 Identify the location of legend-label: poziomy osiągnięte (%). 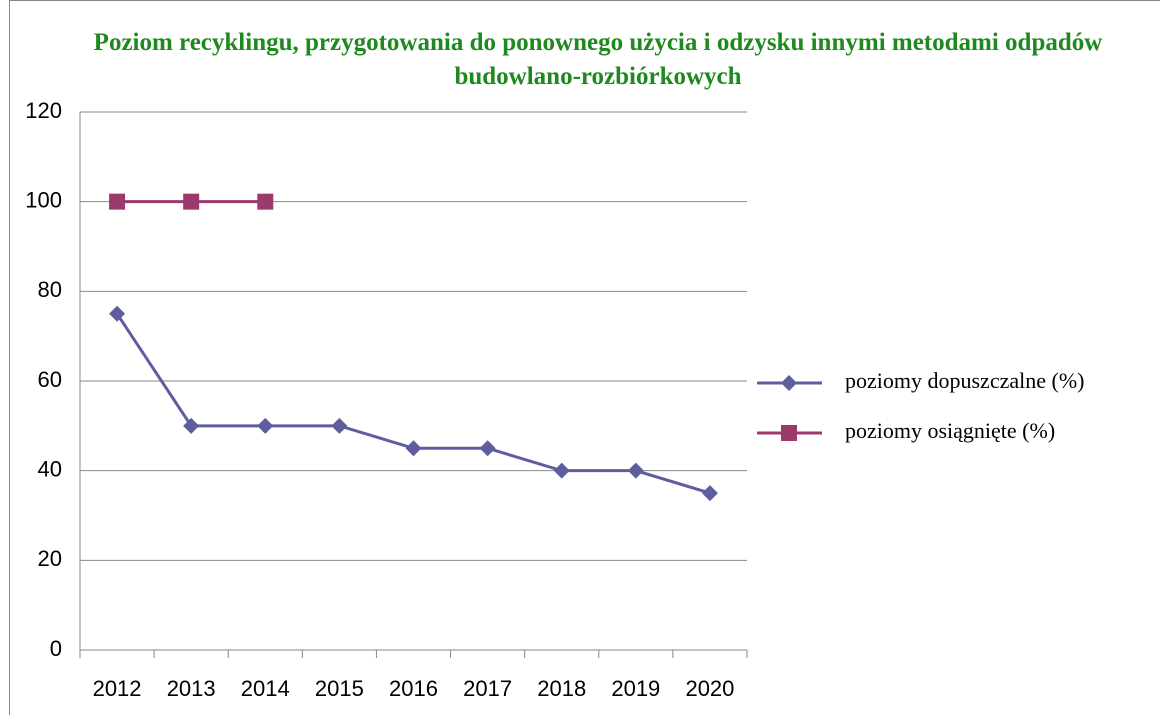
(950, 430).